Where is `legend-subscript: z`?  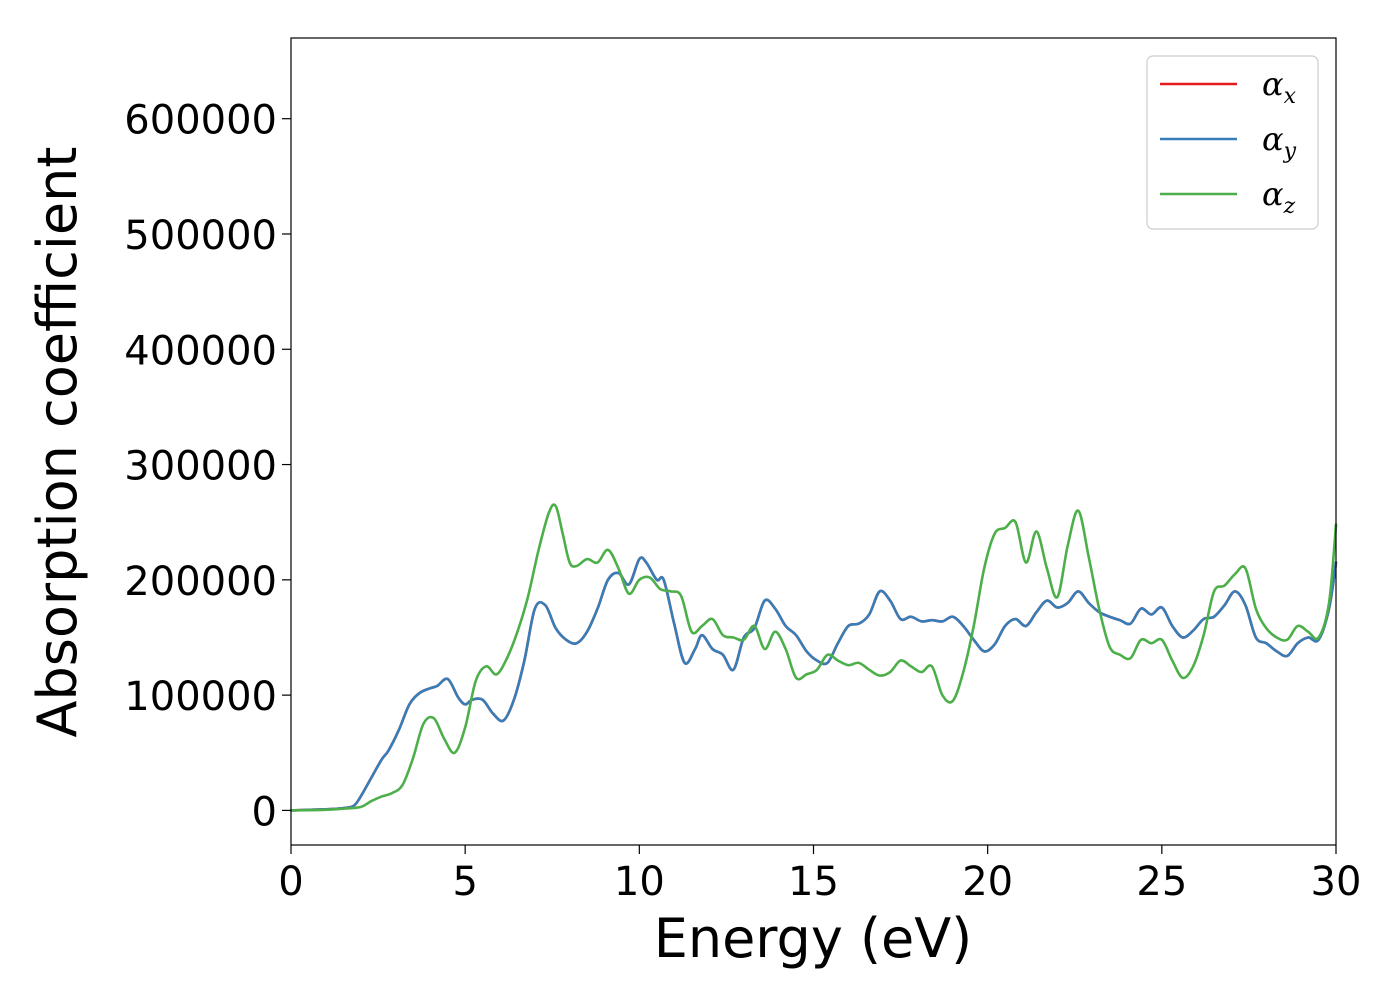 legend-subscript: z is located at coordinates (1289, 206).